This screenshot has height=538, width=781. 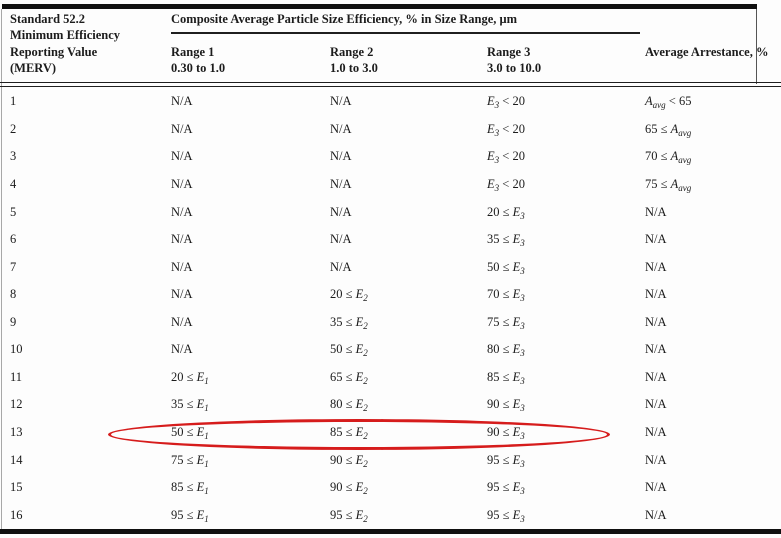 What do you see at coordinates (16, 376) in the screenshot?
I see `cell-merv: 11` at bounding box center [16, 376].